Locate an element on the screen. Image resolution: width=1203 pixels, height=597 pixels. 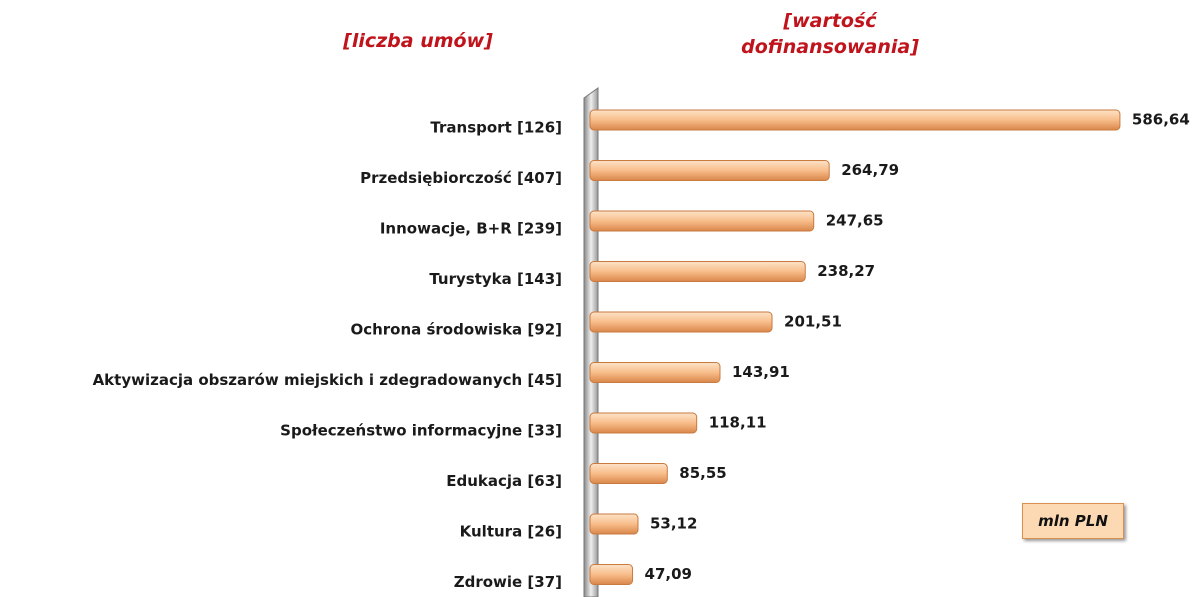
value-label: 85,55 is located at coordinates (702, 473).